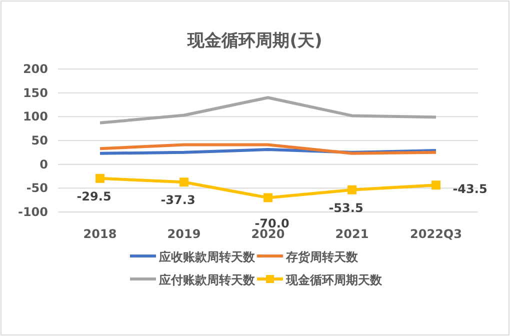 Image resolution: width=510 pixels, height=336 pixels. Describe the element at coordinates (100, 234) in the screenshot. I see `x-tick-label: 2018` at that location.